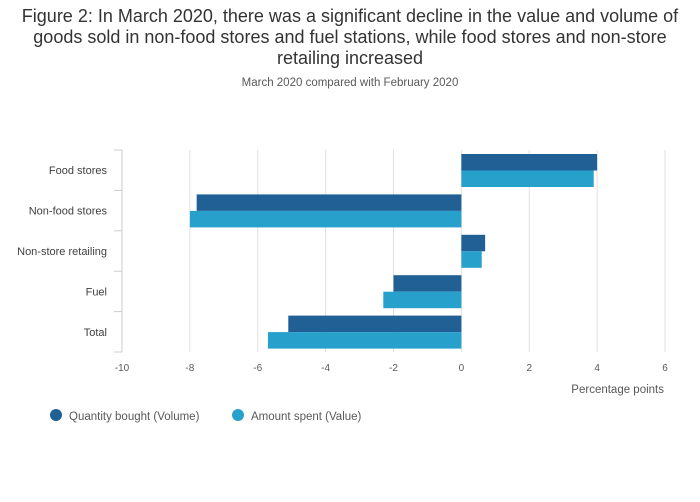 The height and width of the screenshot is (502, 700). Describe the element at coordinates (665, 368) in the screenshot. I see `x-tick-label: 6` at that location.